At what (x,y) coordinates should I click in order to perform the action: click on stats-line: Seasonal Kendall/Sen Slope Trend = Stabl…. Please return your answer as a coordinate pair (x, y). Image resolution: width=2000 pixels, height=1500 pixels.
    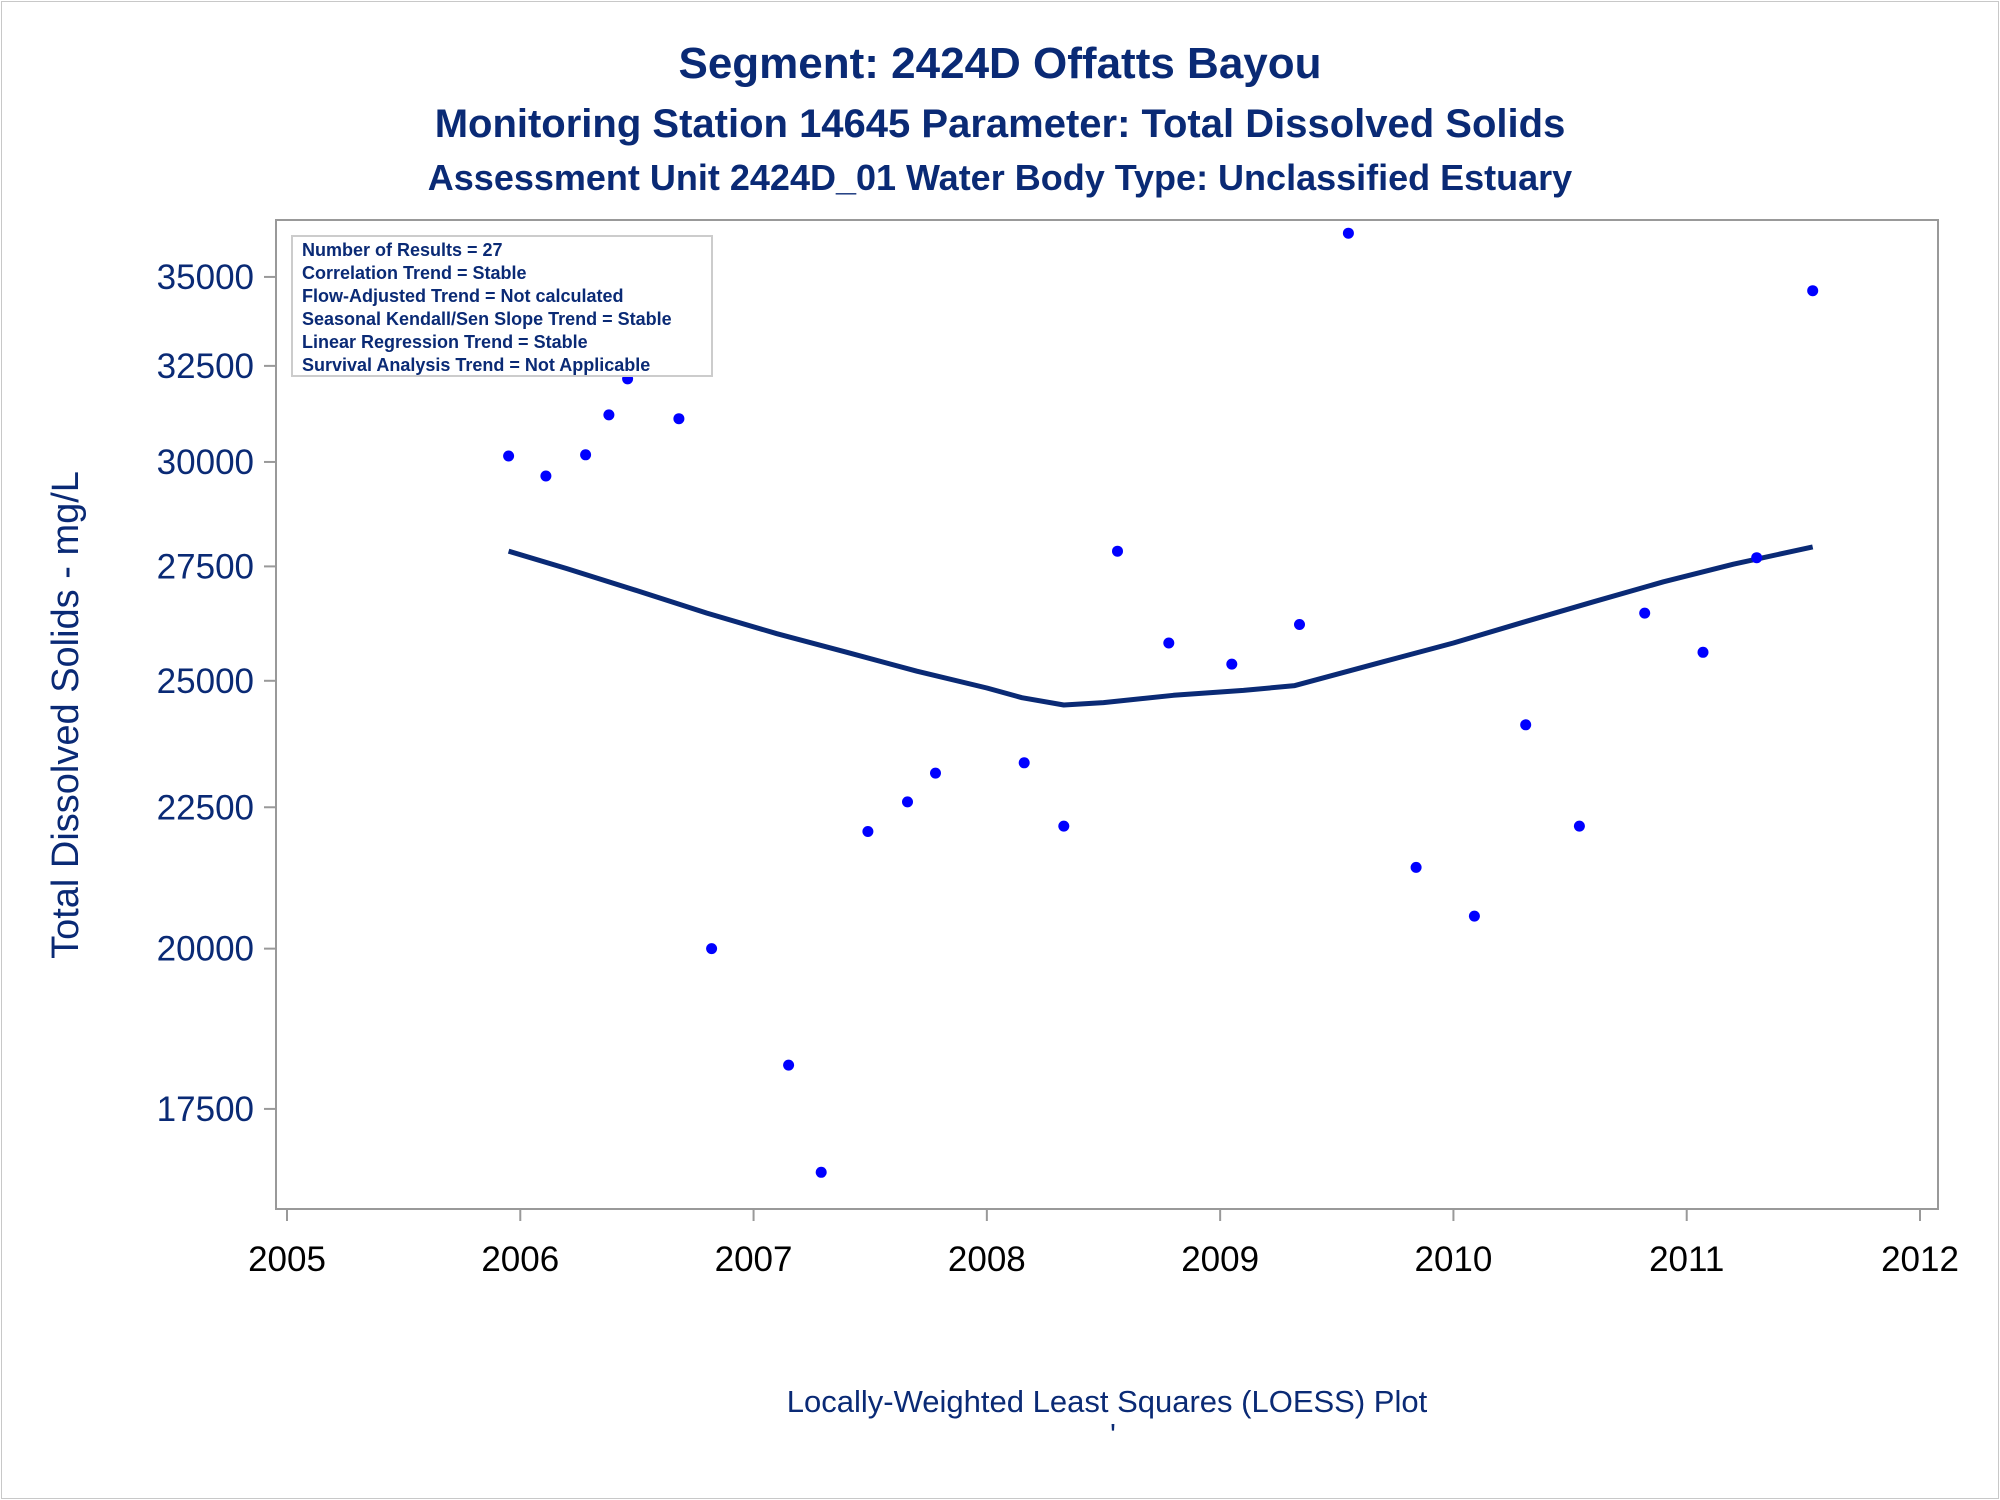
    Looking at the image, I should click on (487, 319).